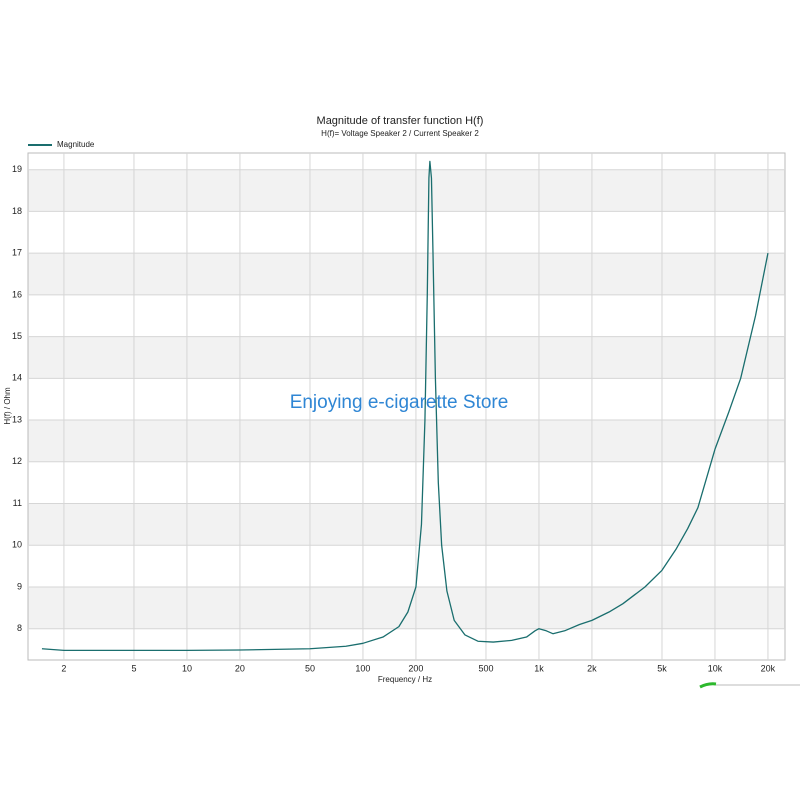 This screenshot has height=805, width=800. I want to click on y-axis-label: H(f) / Ohm, so click(7, 406).